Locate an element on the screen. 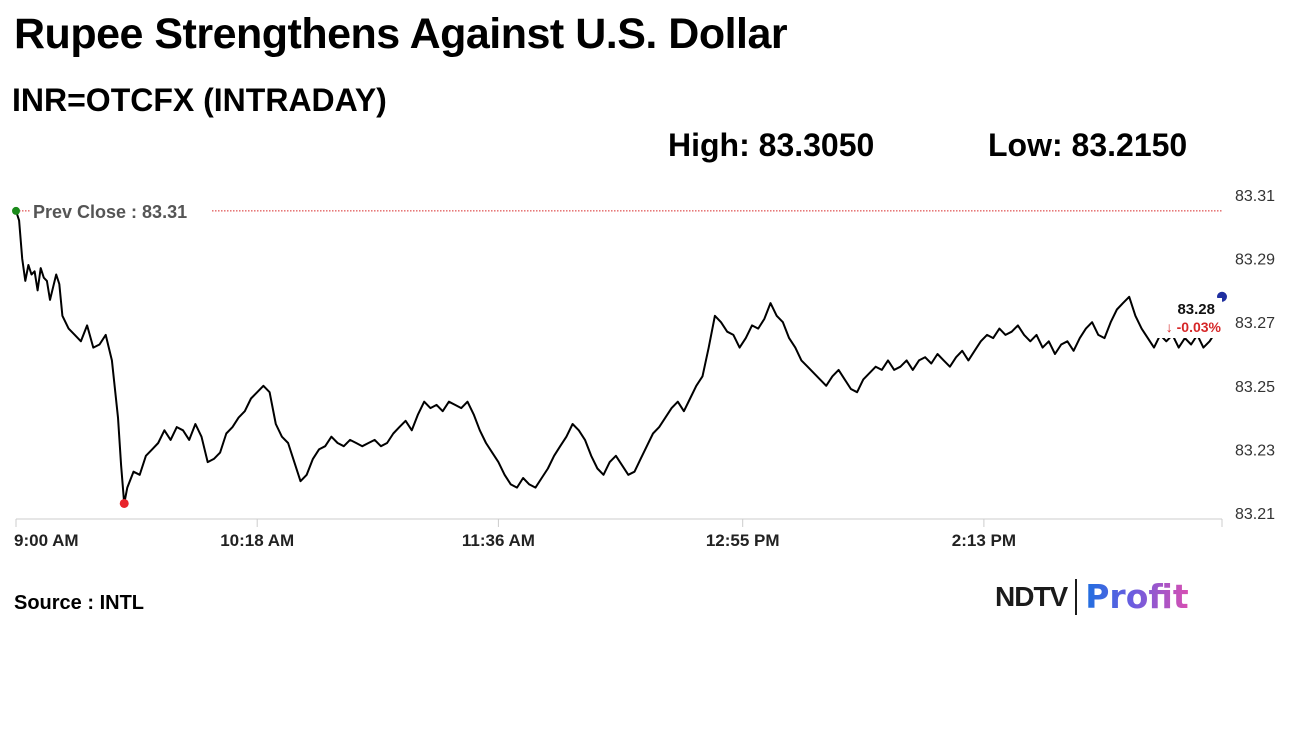 This screenshot has height=729, width=1296. low-value: Low: 83.2150 is located at coordinates (1088, 145).